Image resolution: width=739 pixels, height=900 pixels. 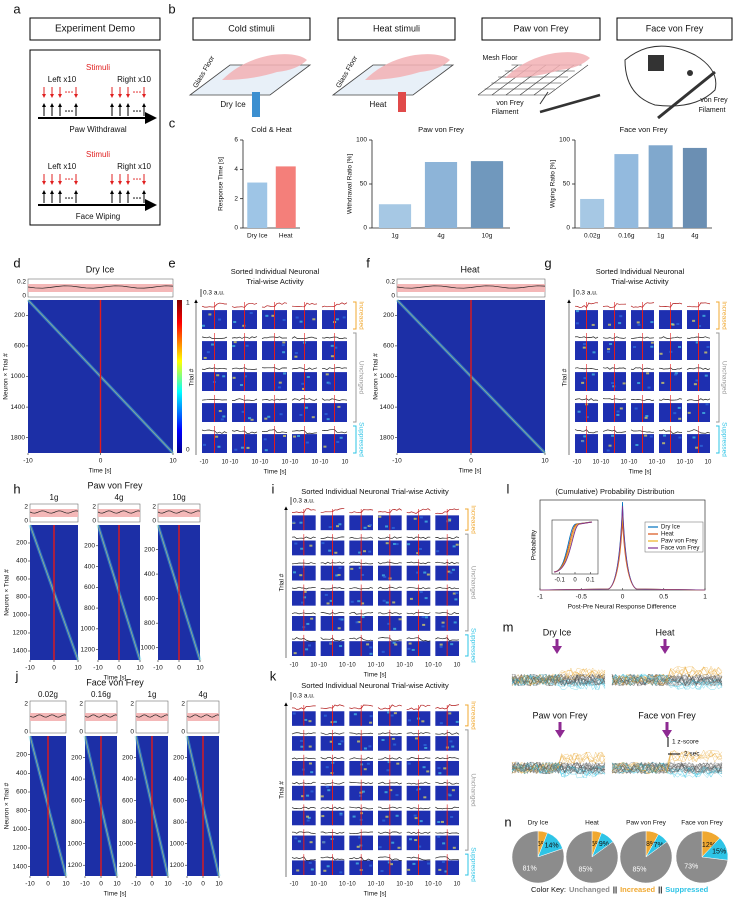 What do you see at coordinates (21, 597) in the screenshot?
I see `y-tick-label: 800` at bounding box center [21, 597].